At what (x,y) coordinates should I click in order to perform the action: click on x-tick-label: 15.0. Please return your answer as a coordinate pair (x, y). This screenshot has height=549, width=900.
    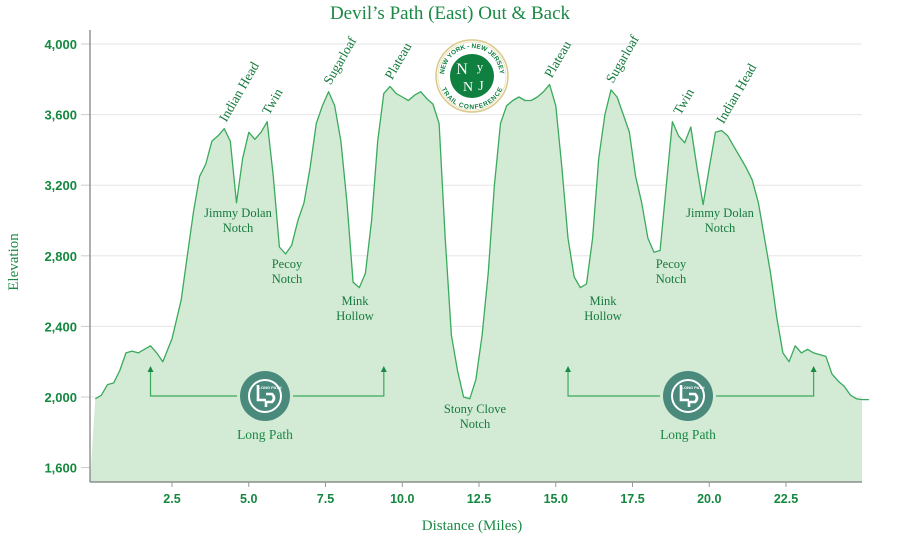
    Looking at the image, I should click on (556, 499).